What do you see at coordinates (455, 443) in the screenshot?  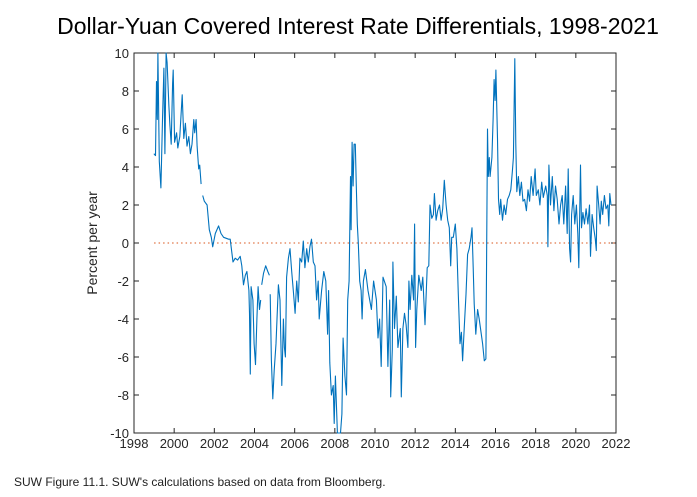 I see `x-tick-label: 2014` at bounding box center [455, 443].